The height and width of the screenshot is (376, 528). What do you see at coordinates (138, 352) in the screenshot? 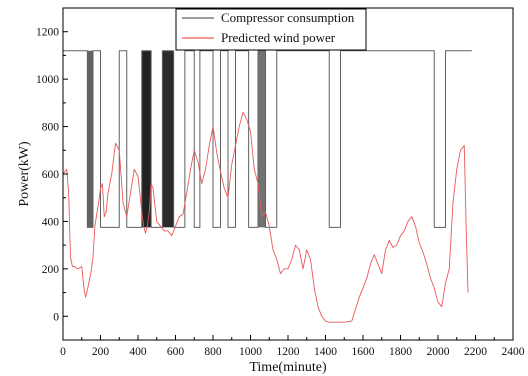
I see `x-tick-label: 400` at bounding box center [138, 352].